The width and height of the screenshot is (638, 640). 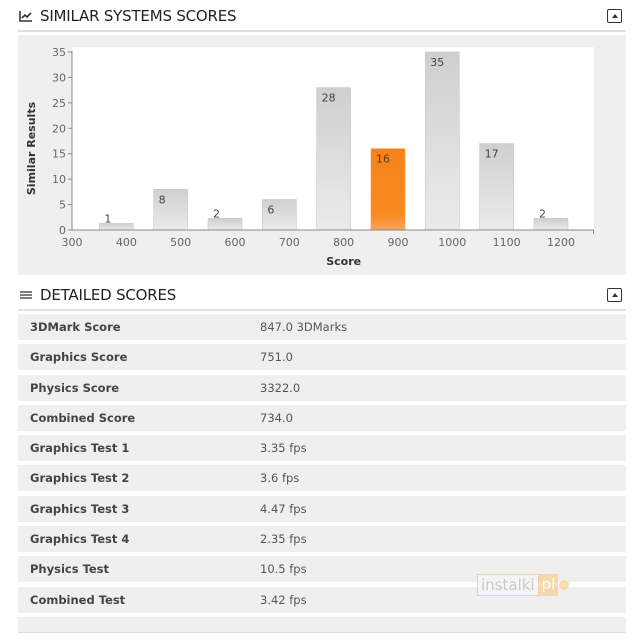 What do you see at coordinates (62, 205) in the screenshot?
I see `svg-text: 5` at bounding box center [62, 205].